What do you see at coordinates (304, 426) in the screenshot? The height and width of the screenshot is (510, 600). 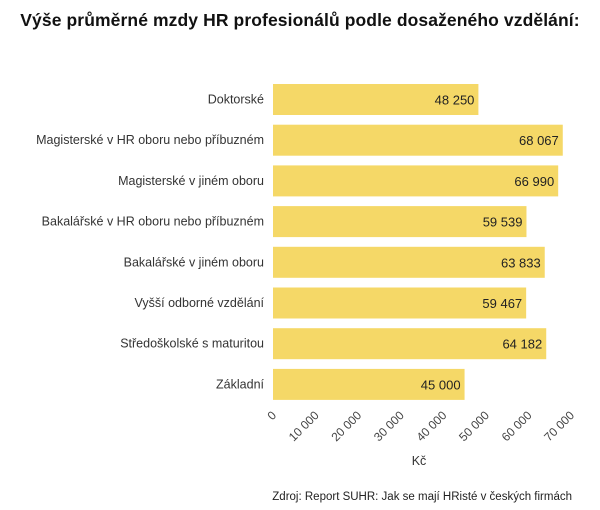 I see `x-tick-label: 10 000` at bounding box center [304, 426].